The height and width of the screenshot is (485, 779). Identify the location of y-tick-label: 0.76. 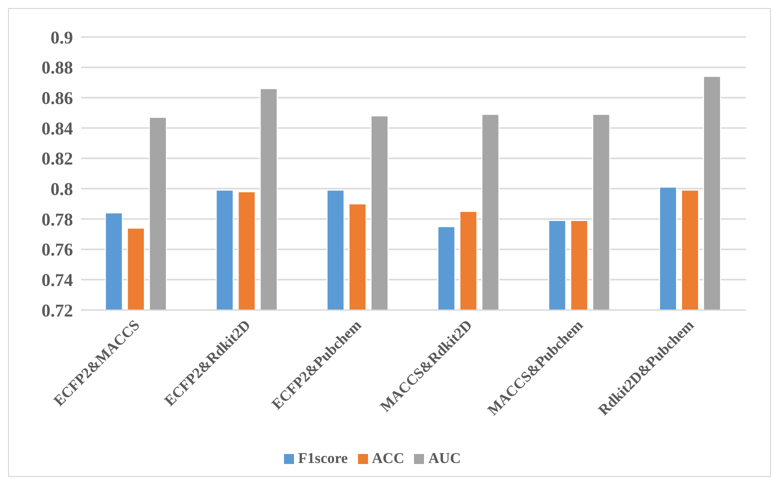
(57, 250).